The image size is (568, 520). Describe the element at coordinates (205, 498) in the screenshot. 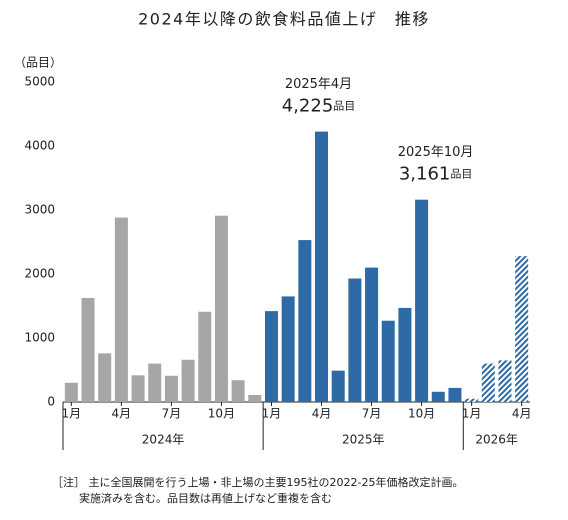

I see `note: 実施済みを含む。品目数は再値上げなど重複を含む` at that location.